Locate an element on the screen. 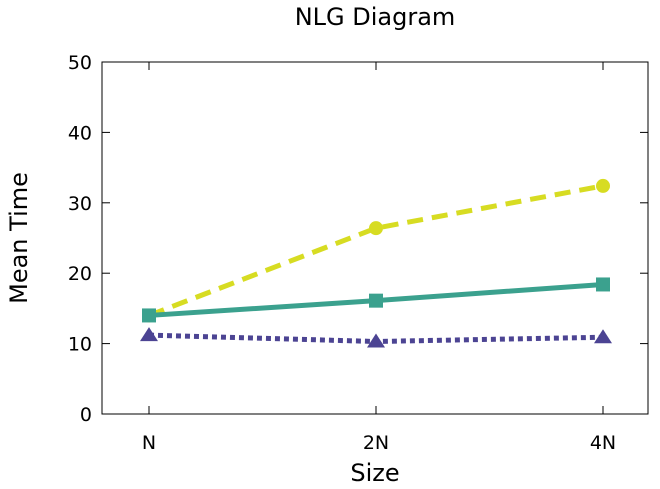 This screenshot has width=660, height=489. y-tick-label: 30 is located at coordinates (80, 204).